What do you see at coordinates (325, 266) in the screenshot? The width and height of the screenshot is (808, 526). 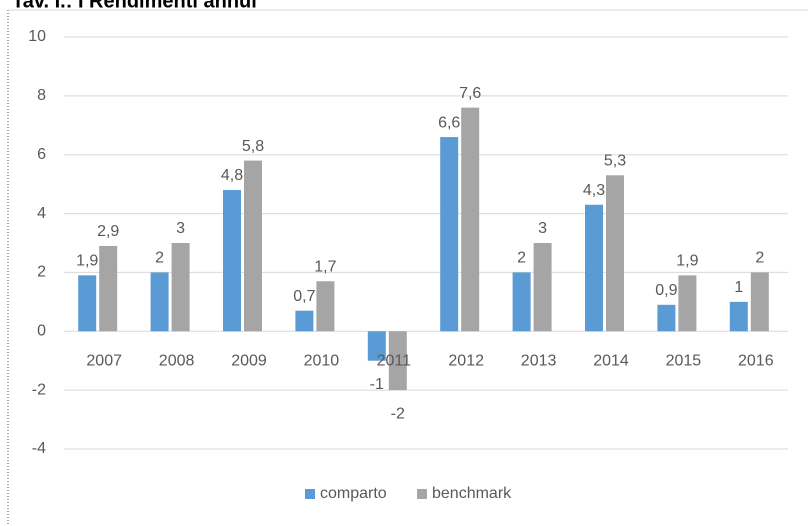 I see `data-label: 1,7` at bounding box center [325, 266].